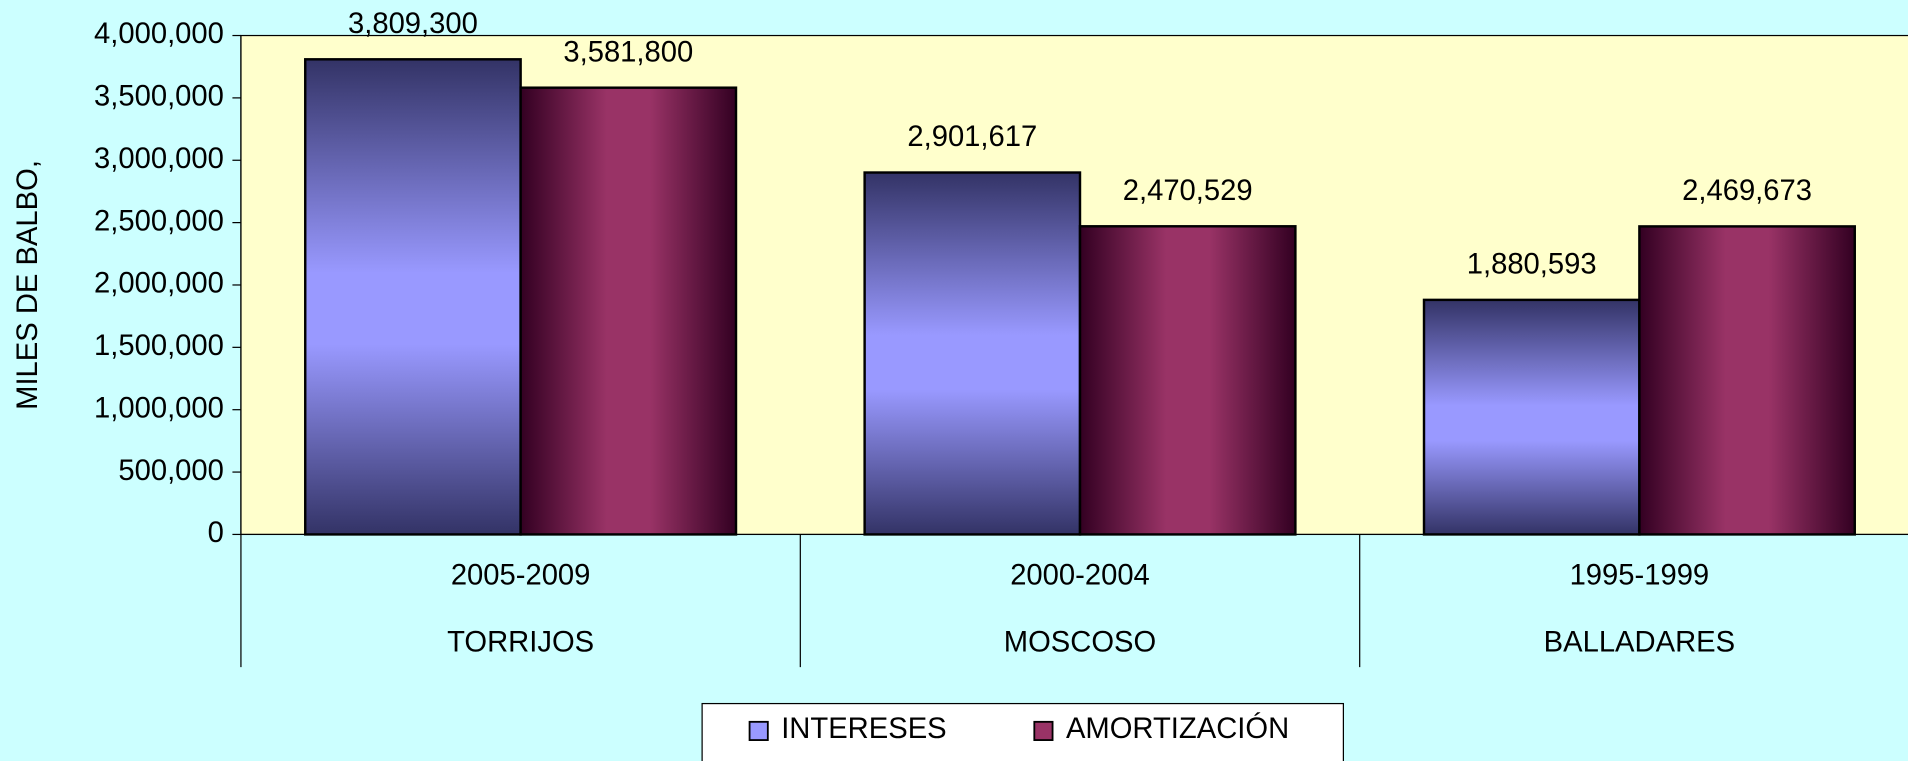  I want to click on x-group-label: MOSCOSO, so click(1080, 643).